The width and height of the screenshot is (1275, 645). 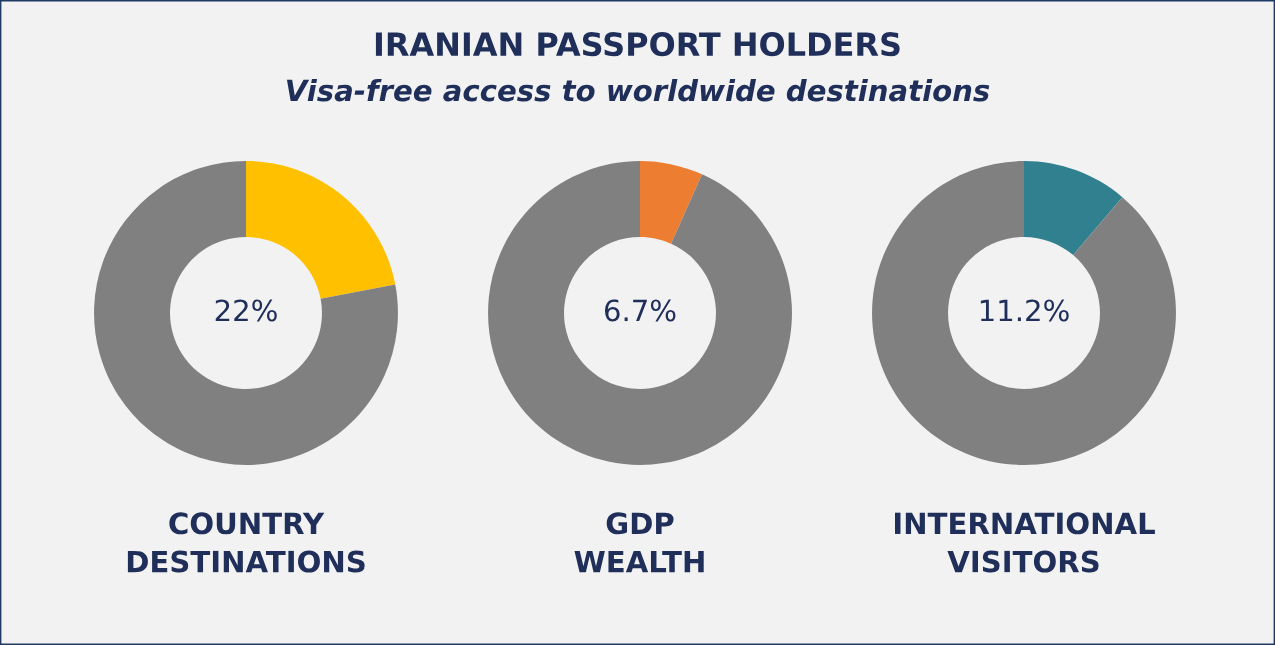 What do you see at coordinates (1024, 542) in the screenshot?
I see `text: INTERNATIONAL VISITORS` at bounding box center [1024, 542].